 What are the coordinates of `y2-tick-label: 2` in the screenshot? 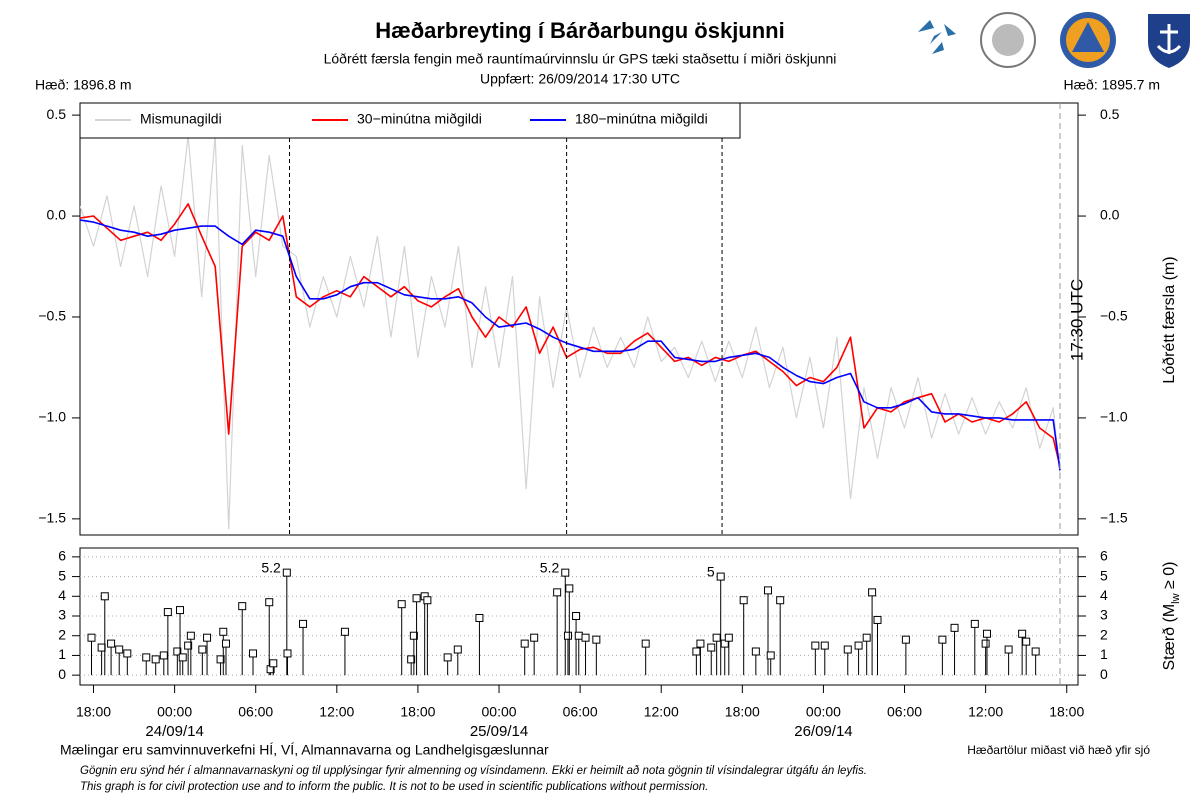 It's located at (1104, 634).